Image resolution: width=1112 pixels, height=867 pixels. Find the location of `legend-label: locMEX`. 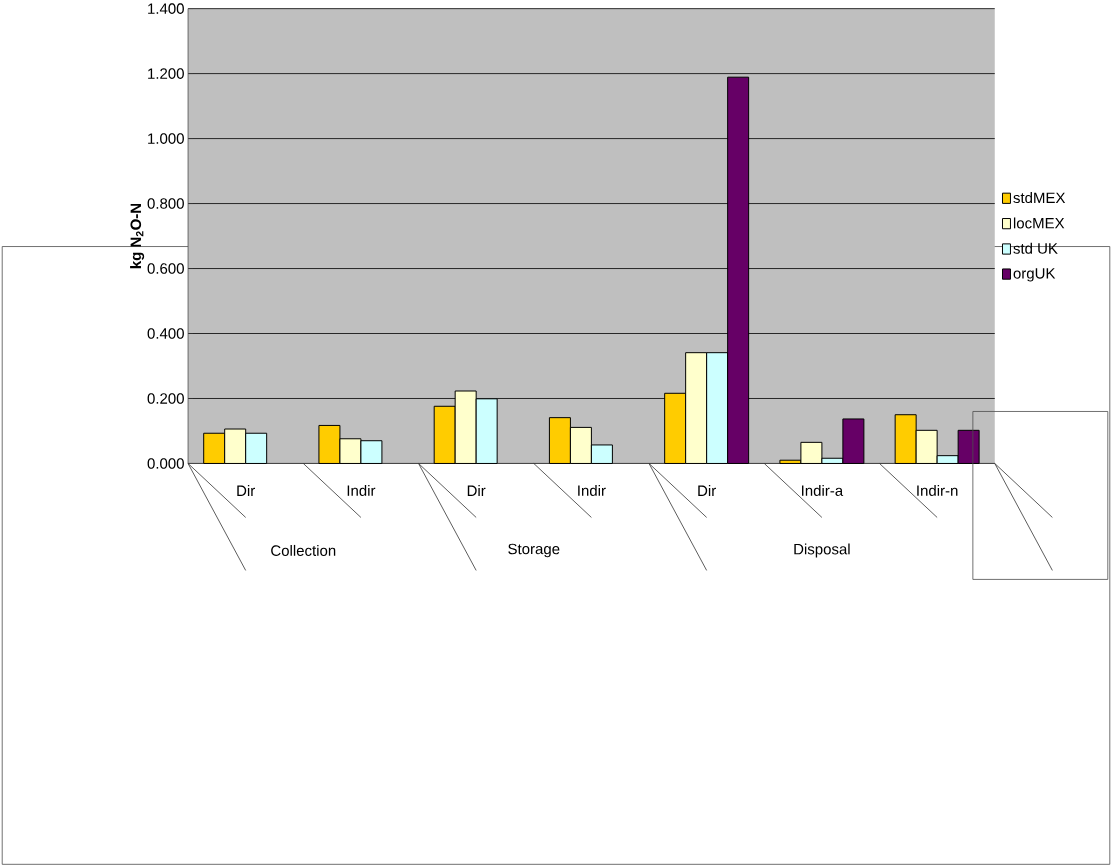

legend-label: locMEX is located at coordinates (1039, 223).